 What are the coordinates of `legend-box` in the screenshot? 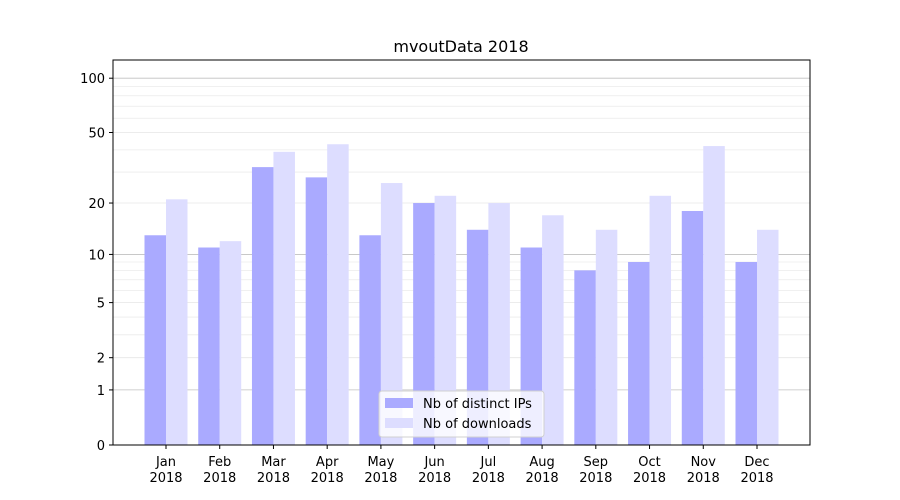 It's located at (461, 414).